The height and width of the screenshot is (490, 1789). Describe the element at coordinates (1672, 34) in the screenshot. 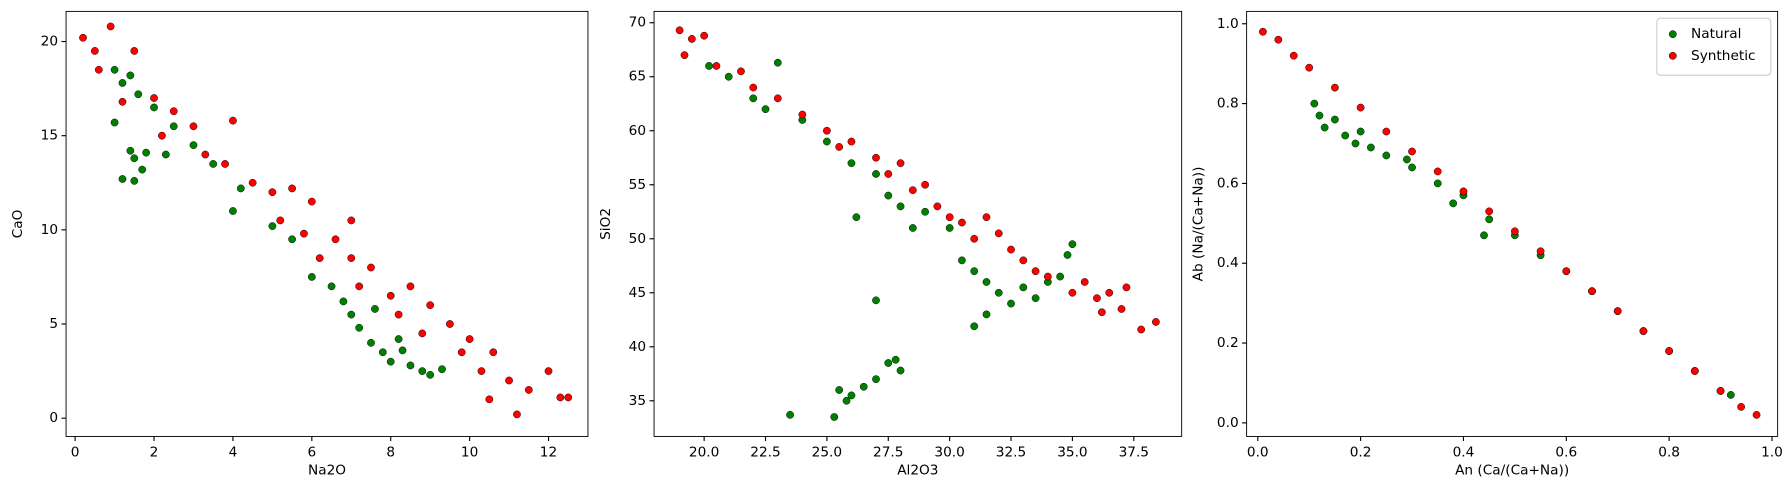

I see `legend-marker` at that location.